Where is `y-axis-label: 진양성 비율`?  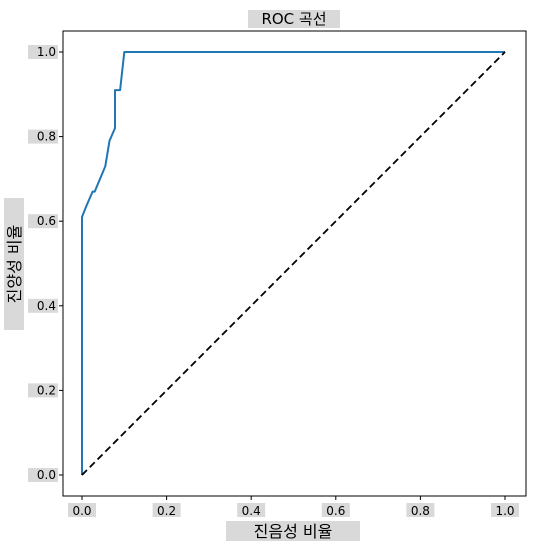 y-axis-label: 진양성 비율 is located at coordinates (14, 264).